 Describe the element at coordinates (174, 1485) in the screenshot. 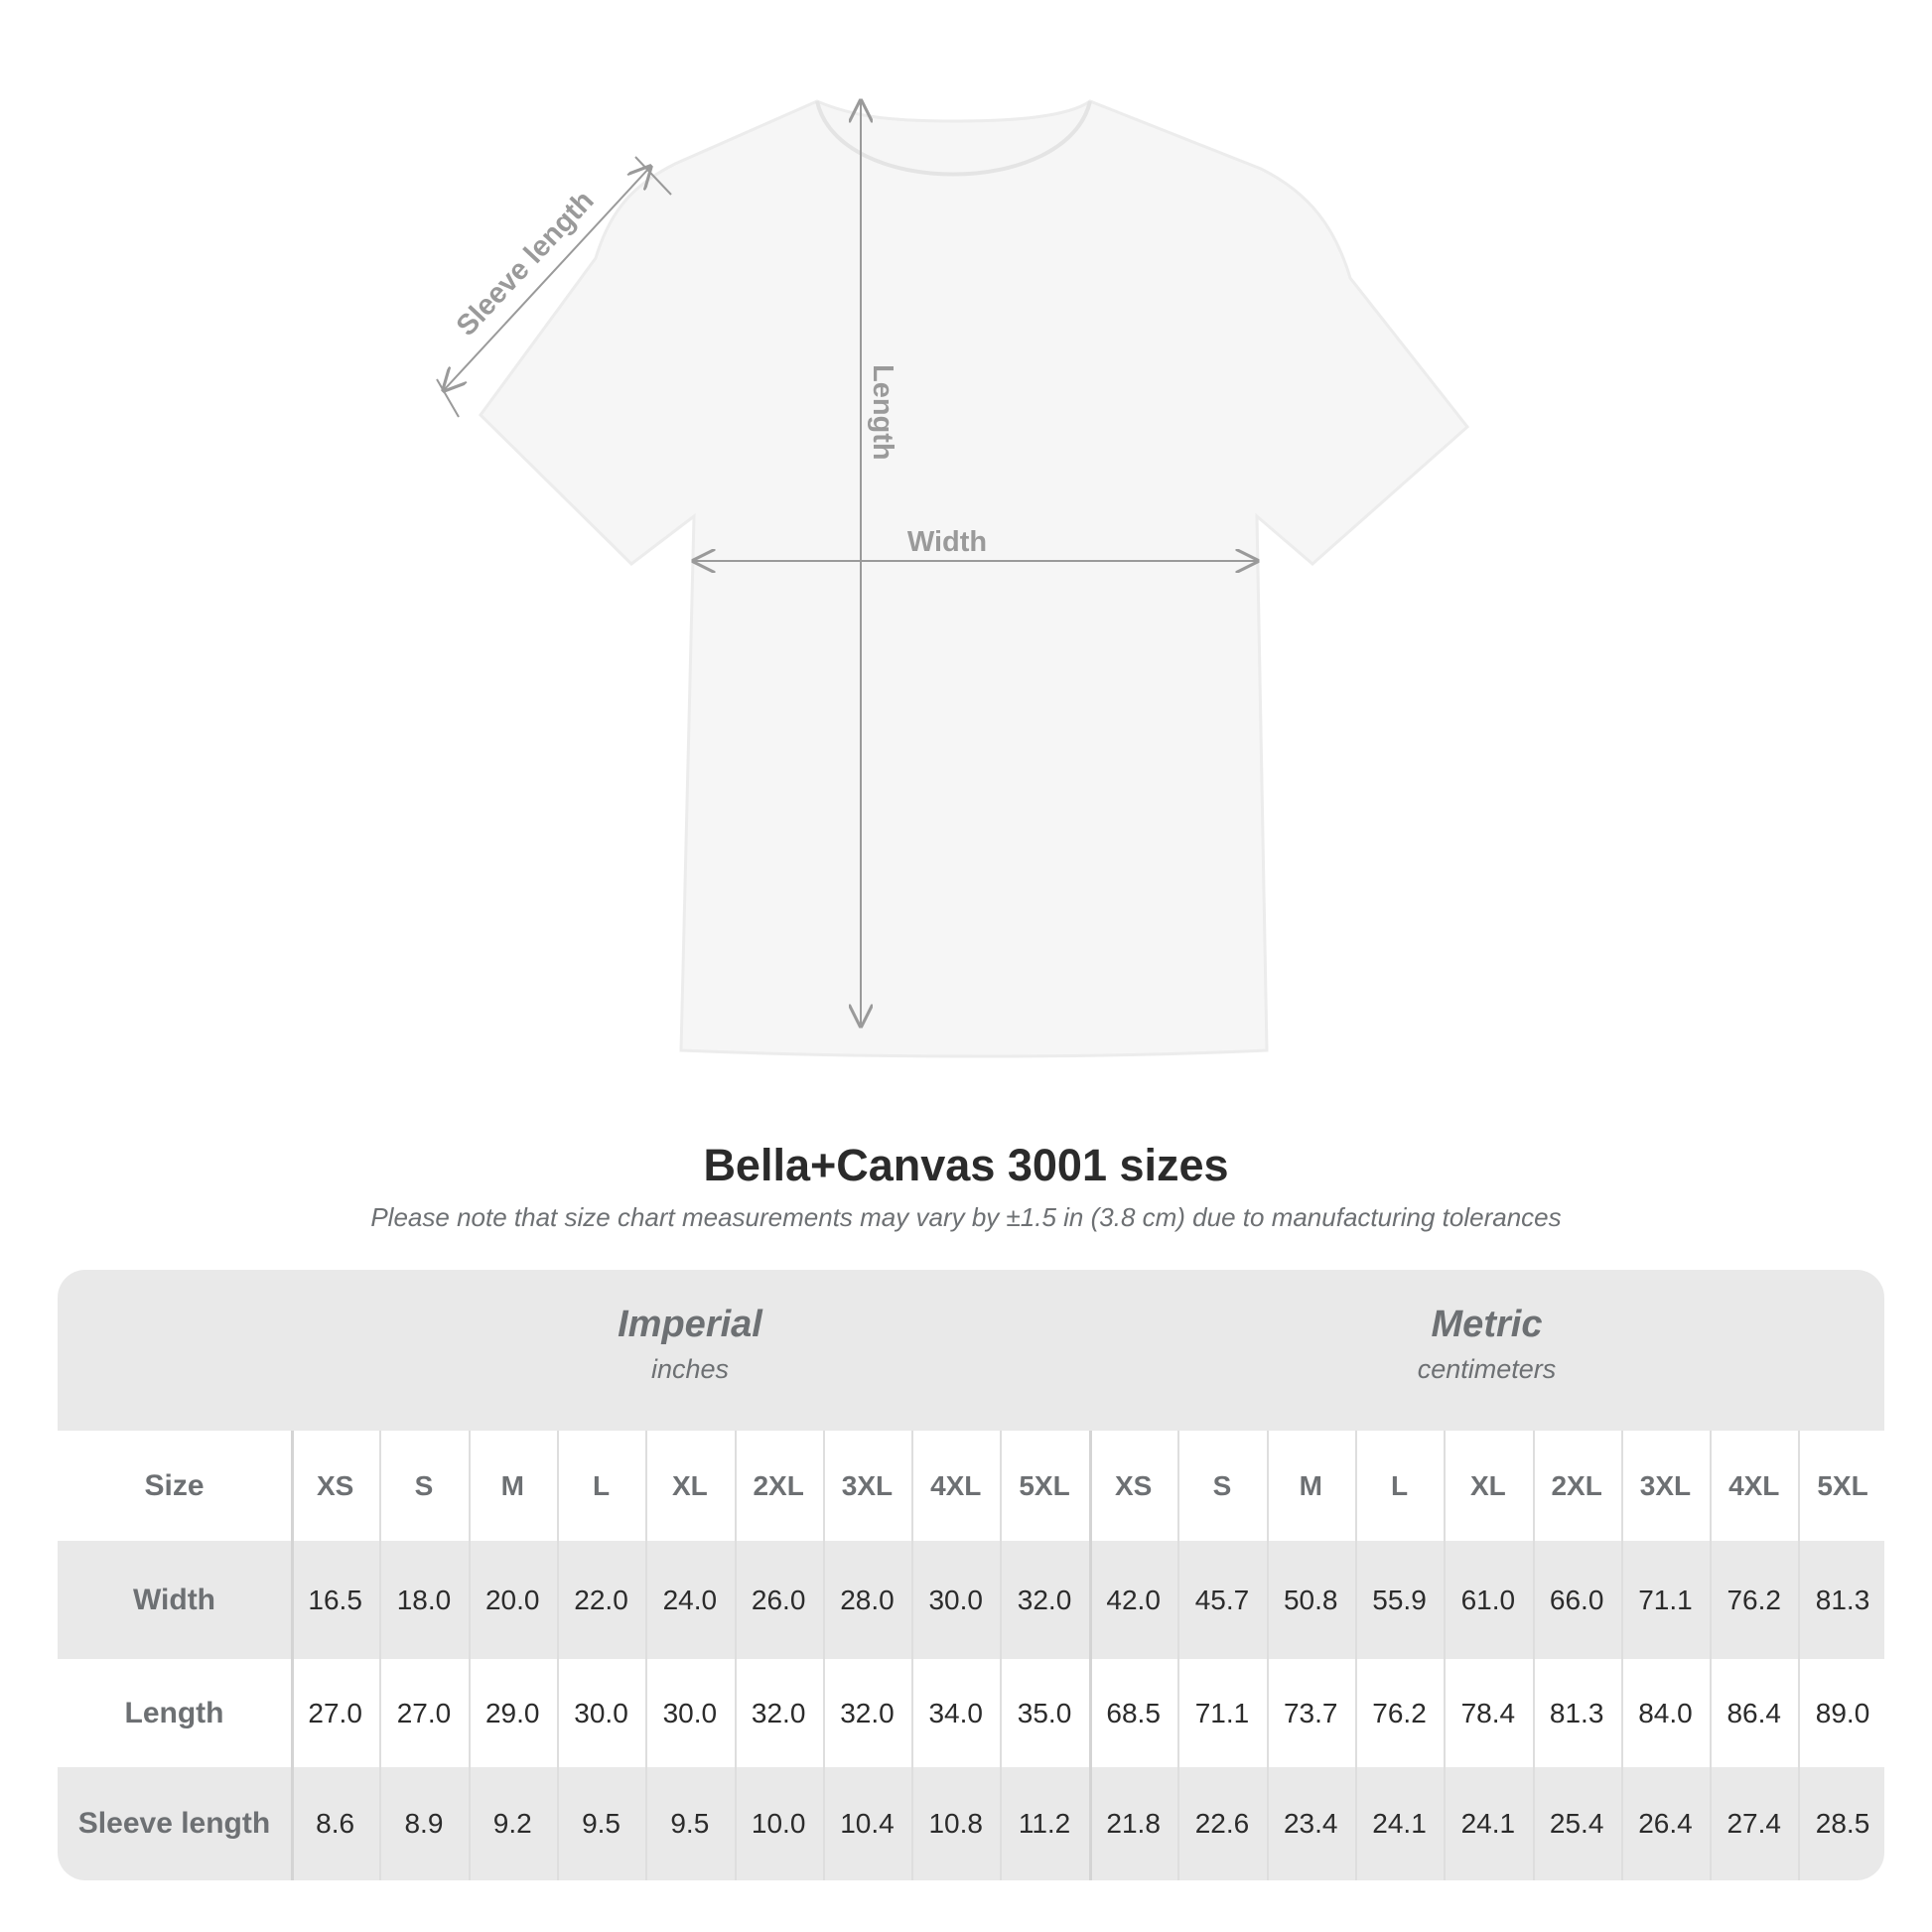

I see `size-label: Size` at that location.